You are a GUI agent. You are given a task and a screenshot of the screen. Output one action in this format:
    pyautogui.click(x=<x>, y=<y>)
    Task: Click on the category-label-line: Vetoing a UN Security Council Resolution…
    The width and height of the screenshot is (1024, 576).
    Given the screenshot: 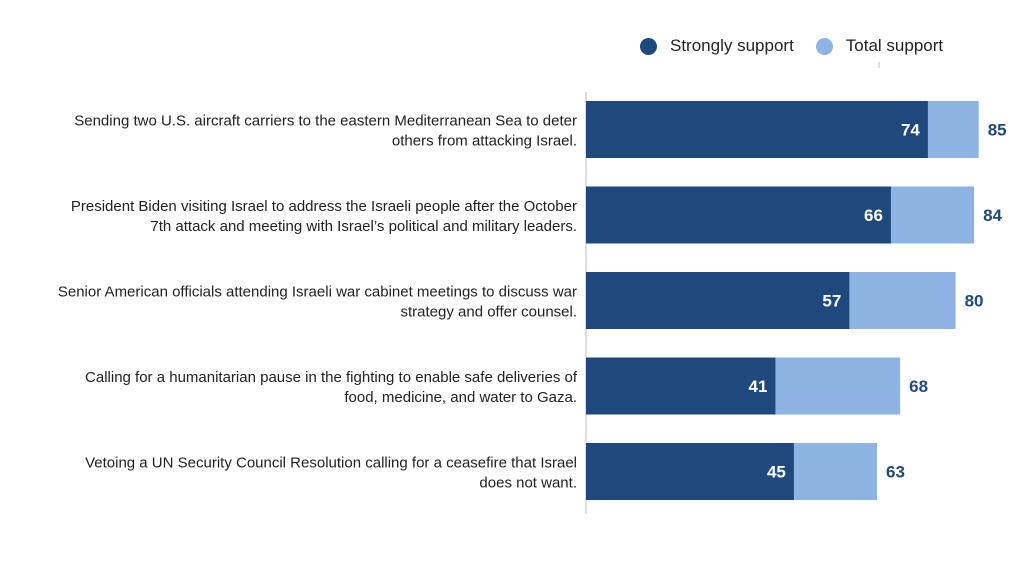 What is the action you would take?
    pyautogui.click(x=331, y=463)
    